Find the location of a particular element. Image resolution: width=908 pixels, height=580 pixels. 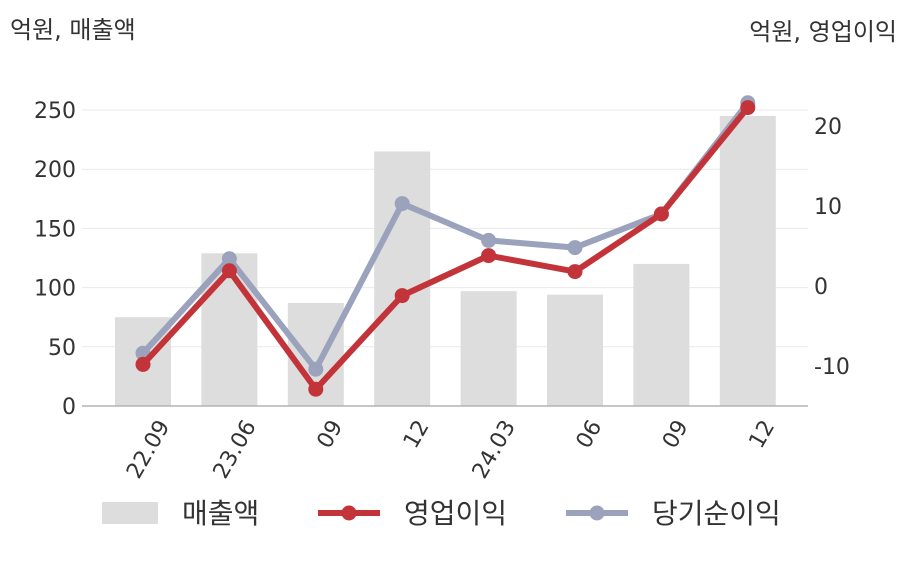

right-tick-label: 20 is located at coordinates (828, 127).